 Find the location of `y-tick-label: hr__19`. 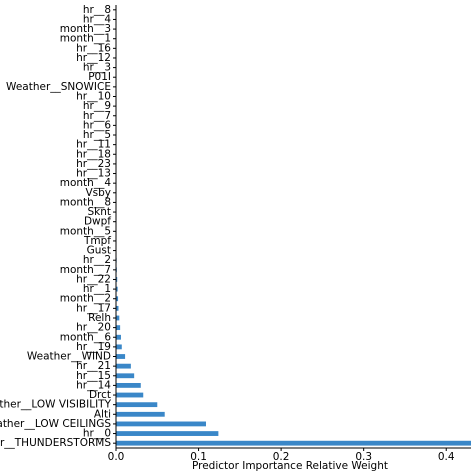

y-tick-label: hr__19 is located at coordinates (93, 347).